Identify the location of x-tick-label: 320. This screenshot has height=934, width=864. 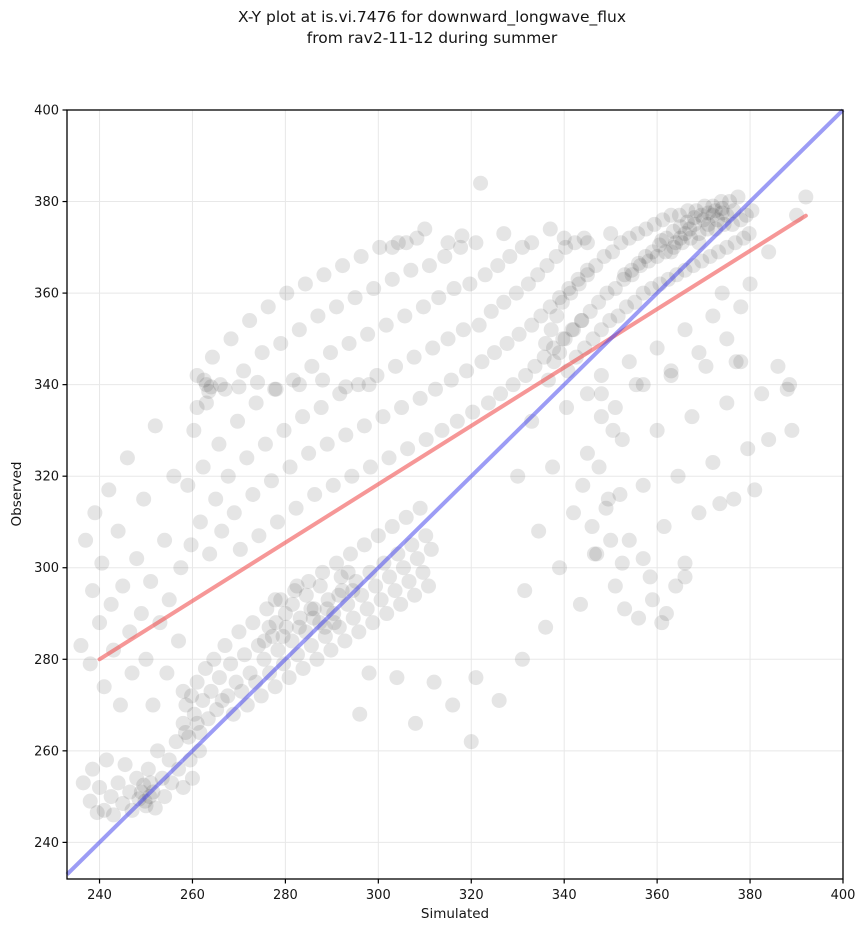
(471, 895).